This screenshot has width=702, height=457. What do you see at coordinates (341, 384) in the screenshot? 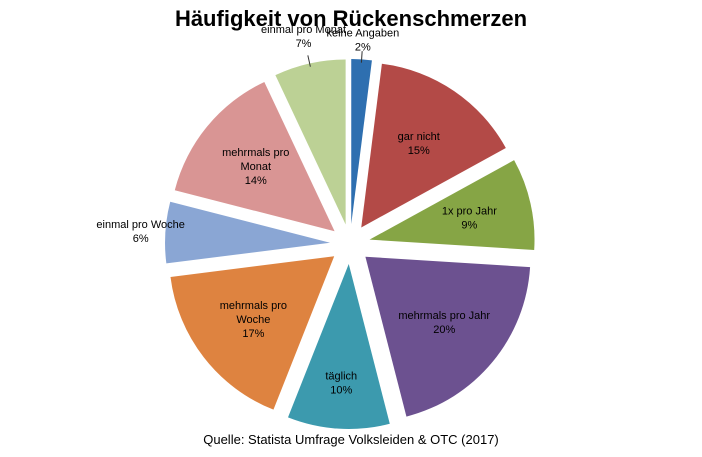
I see `slice-label: täglich 10%` at bounding box center [341, 384].